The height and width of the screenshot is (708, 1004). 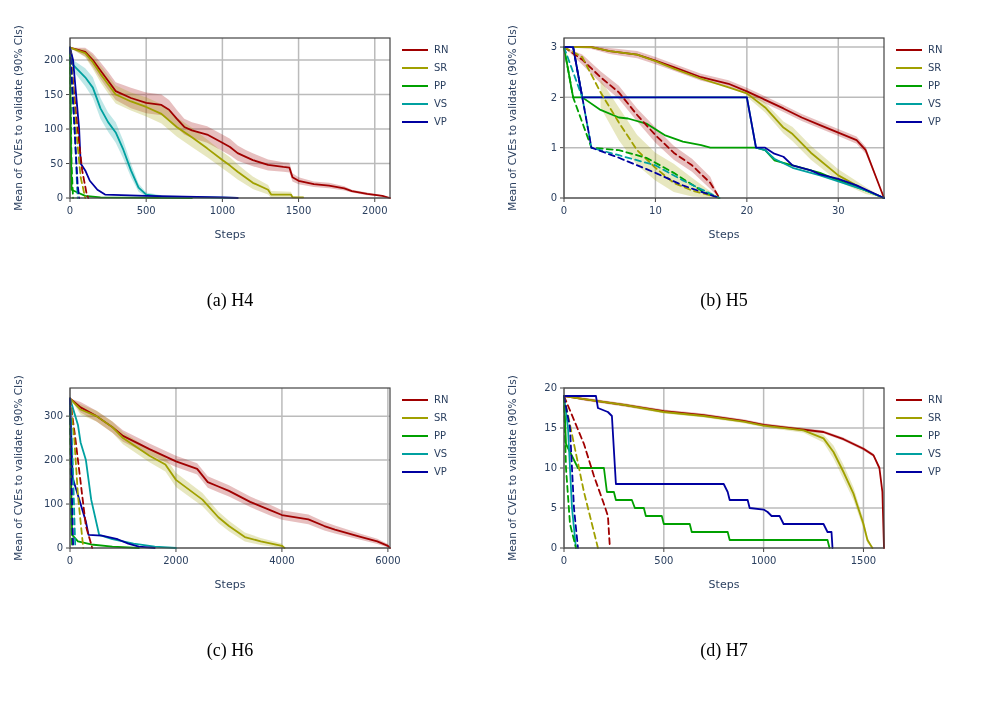 I want to click on x-tick-label: 6000, so click(x=388, y=560).